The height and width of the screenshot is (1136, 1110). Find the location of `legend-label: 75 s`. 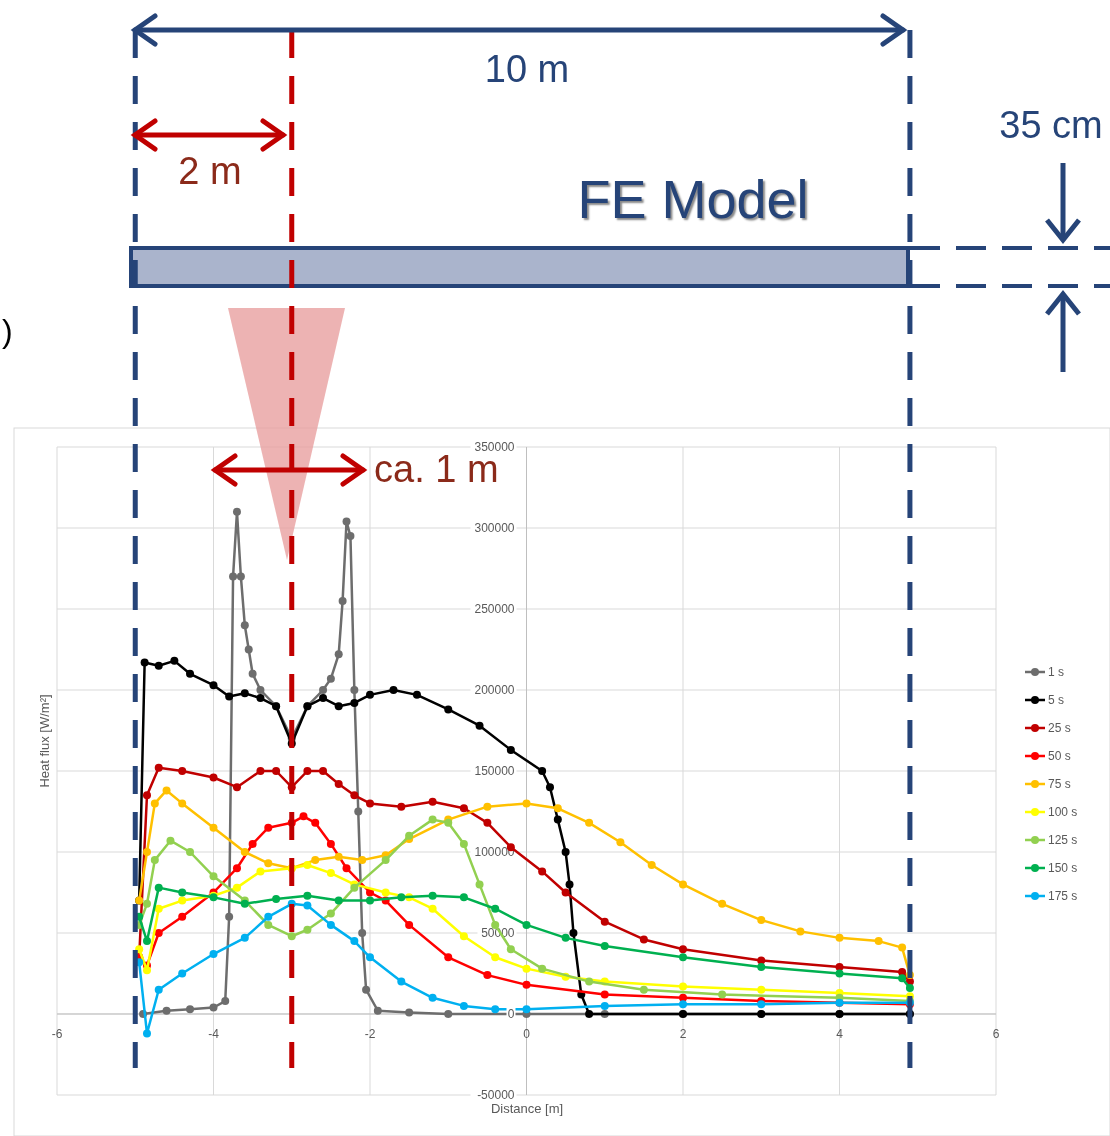

legend-label: 75 s is located at coordinates (1059, 784).